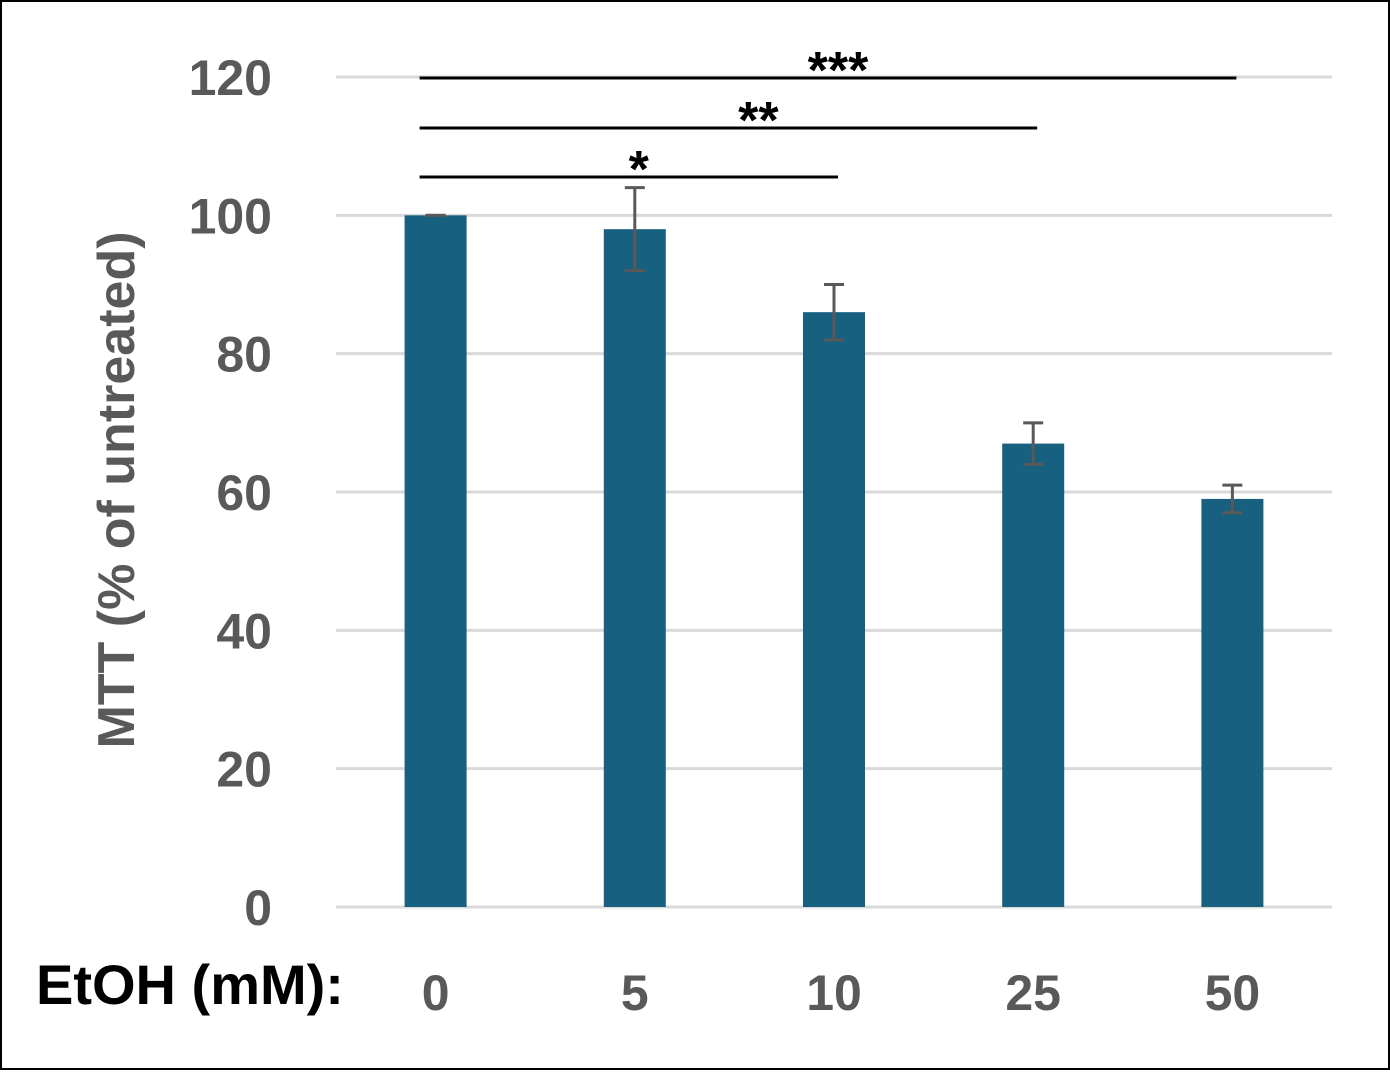 This screenshot has height=1072, width=1390. I want to click on y-tick-label: 80, so click(244, 355).